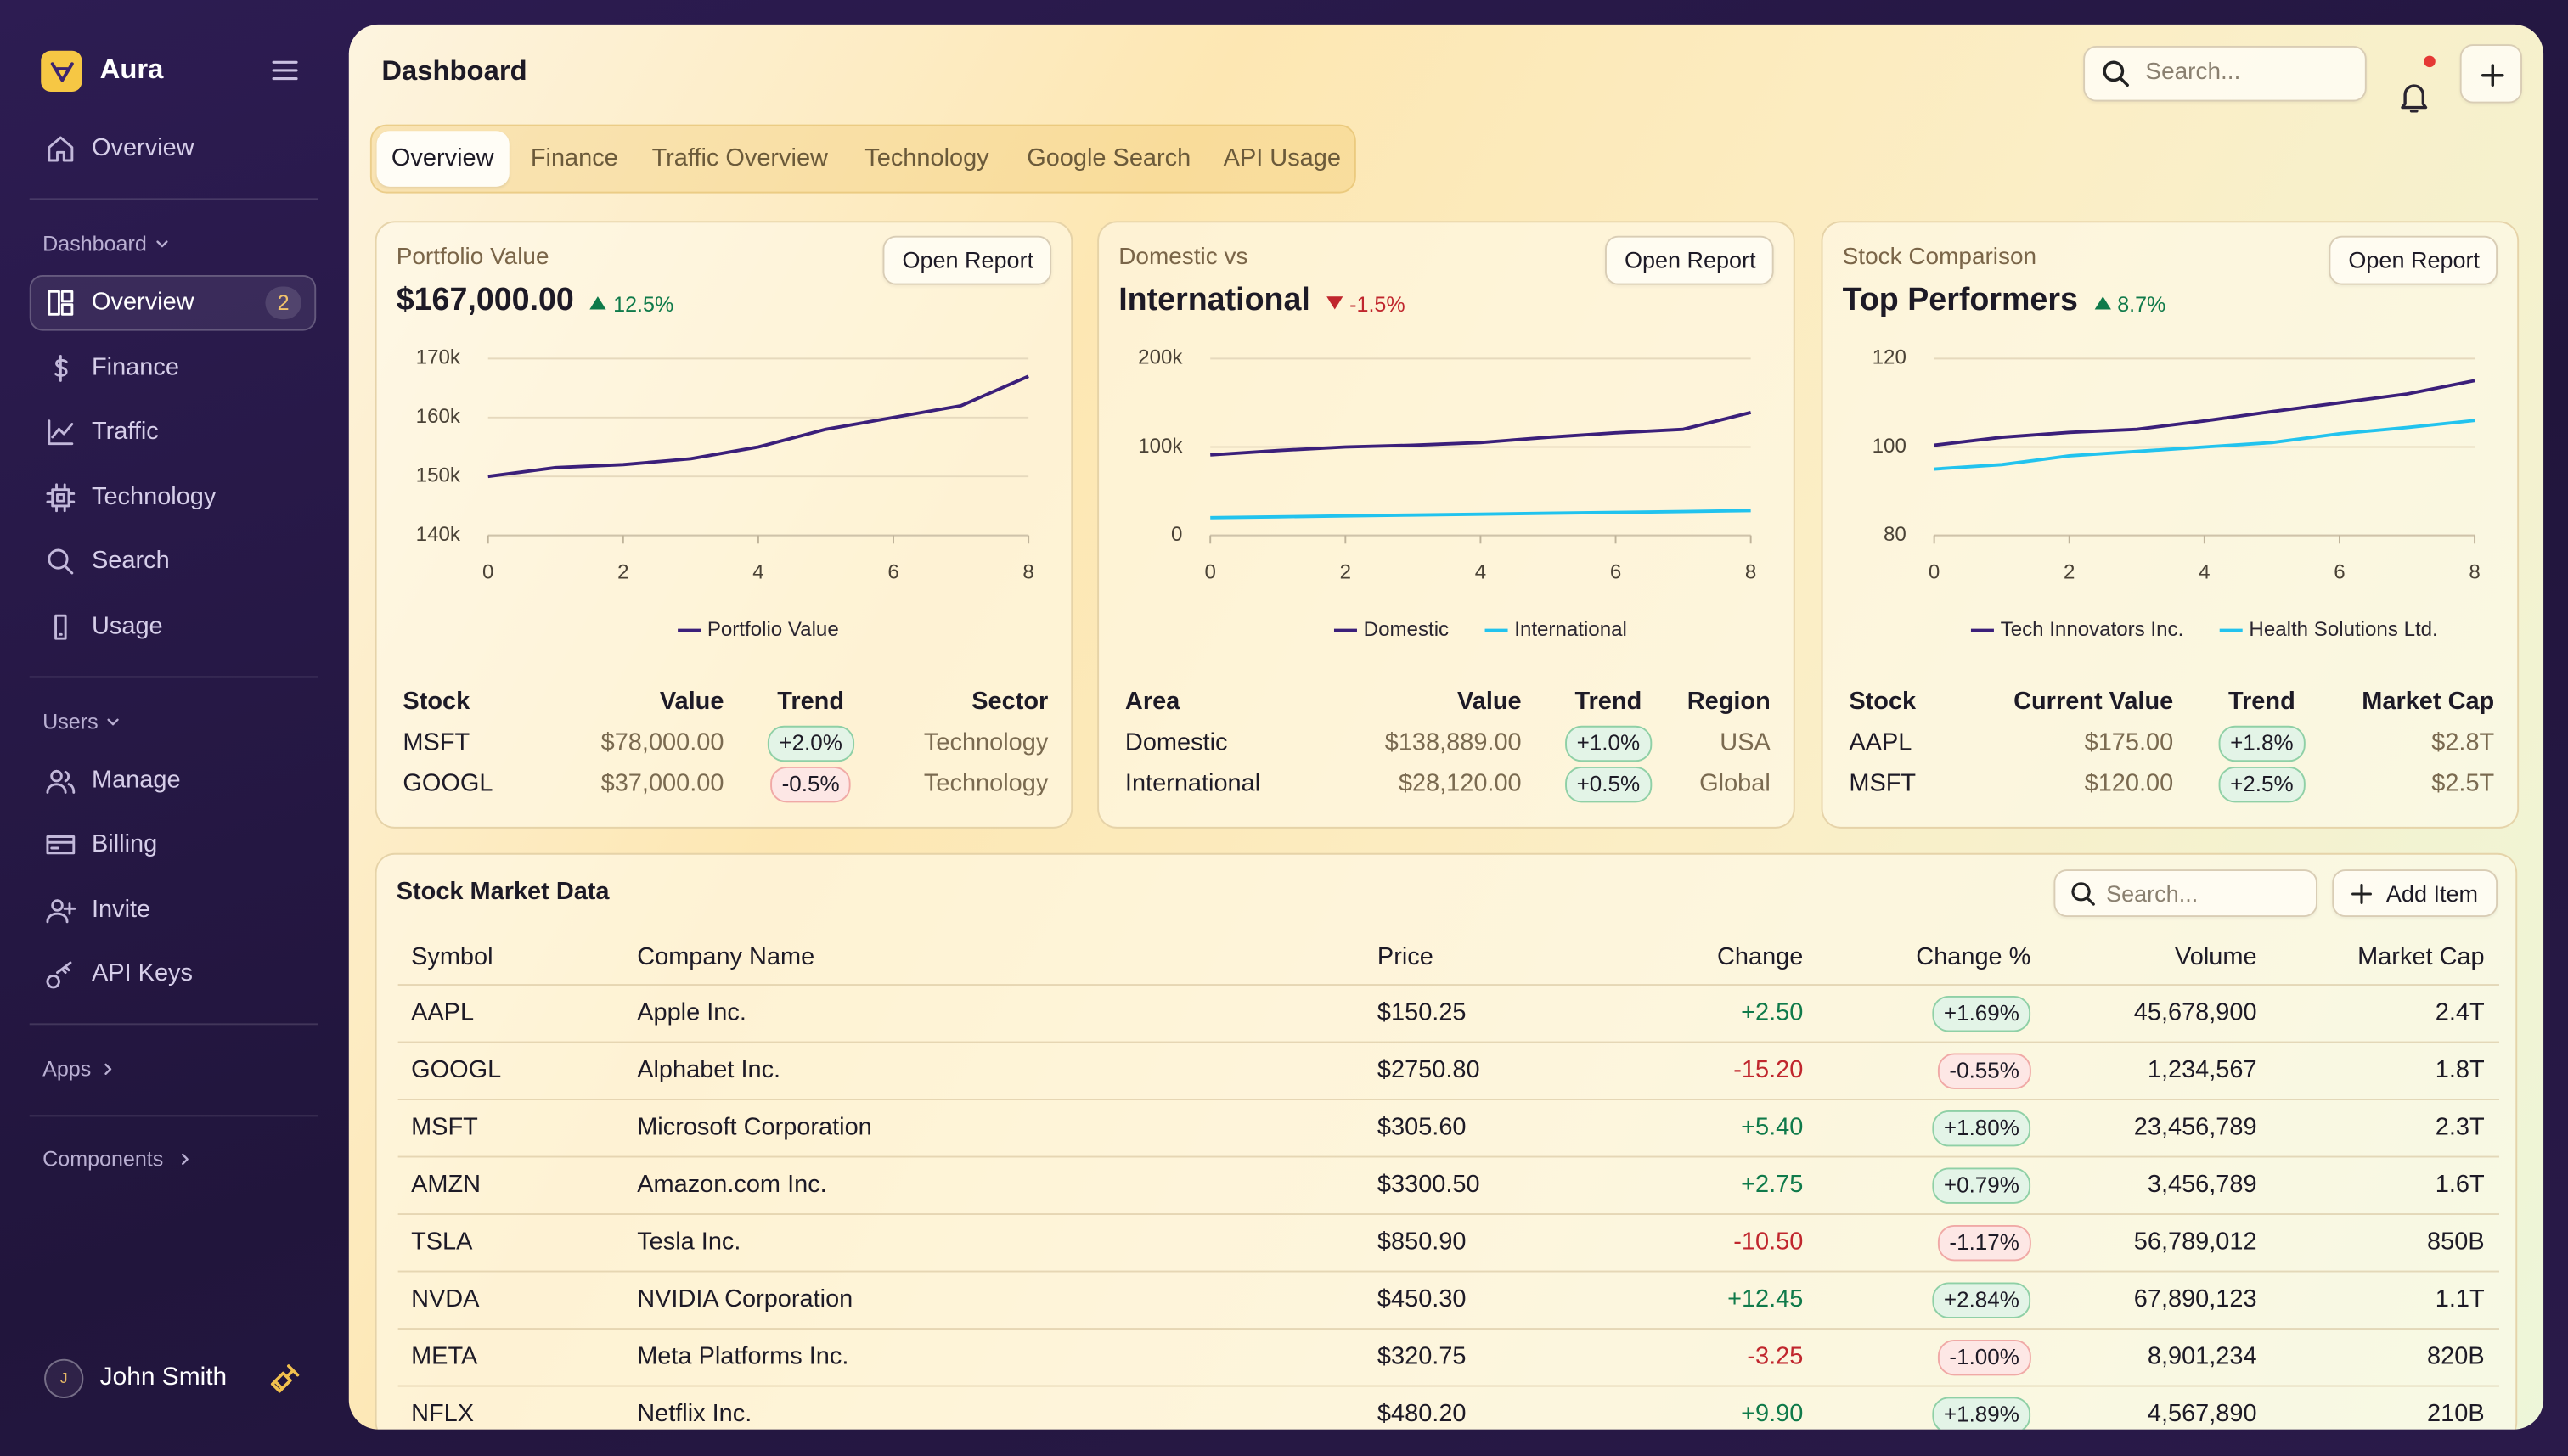  Describe the element at coordinates (743, 1356) in the screenshot. I see `table-cell: Meta Platforms Inc.` at that location.